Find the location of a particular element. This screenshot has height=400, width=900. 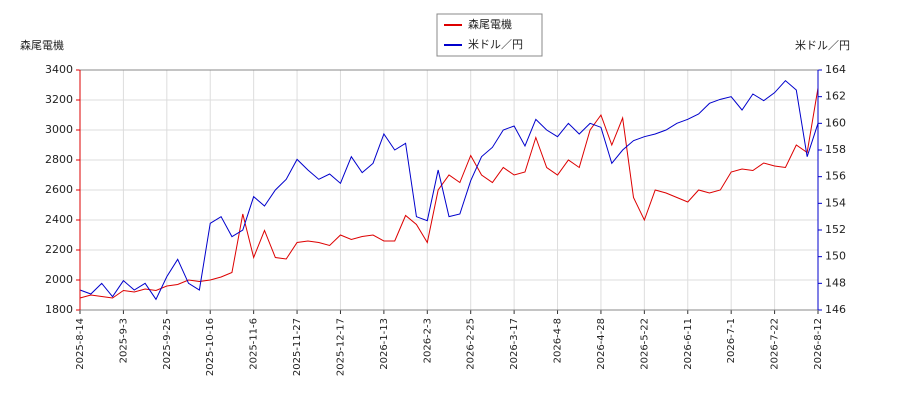

legend-label: 米ドル／円 is located at coordinates (495, 44).